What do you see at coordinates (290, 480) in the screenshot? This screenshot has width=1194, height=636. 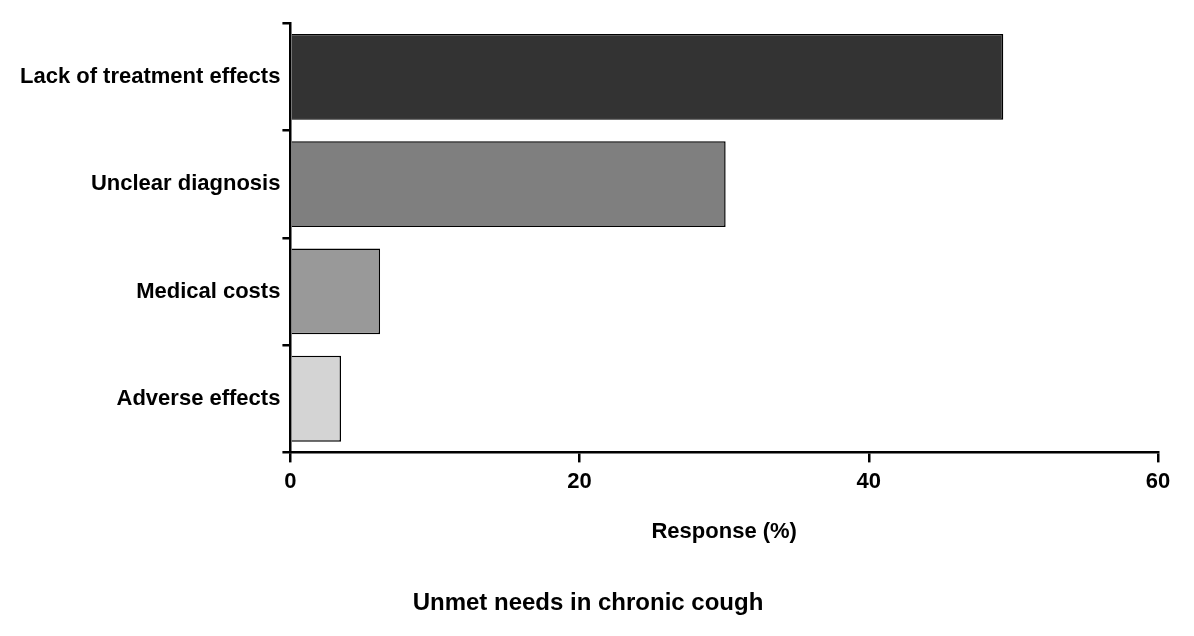 I see `x-tick-label: 0` at bounding box center [290, 480].